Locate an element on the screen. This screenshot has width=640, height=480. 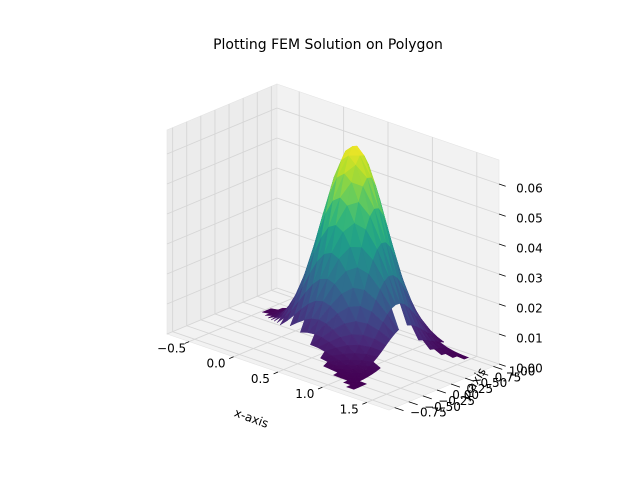
y-tick-label: −0.75 is located at coordinates (428, 413).